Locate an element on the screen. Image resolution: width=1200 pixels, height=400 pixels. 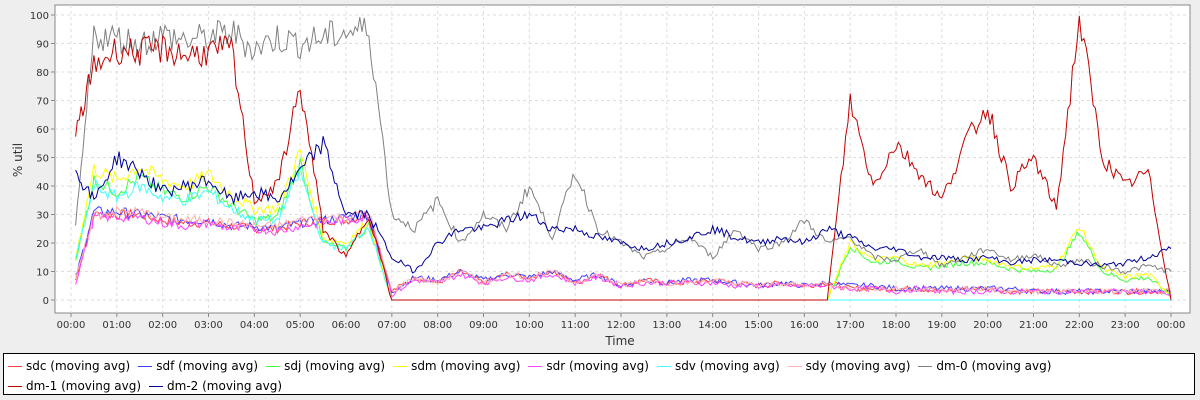
legend-item: sdr (moving avg) is located at coordinates (588, 366).